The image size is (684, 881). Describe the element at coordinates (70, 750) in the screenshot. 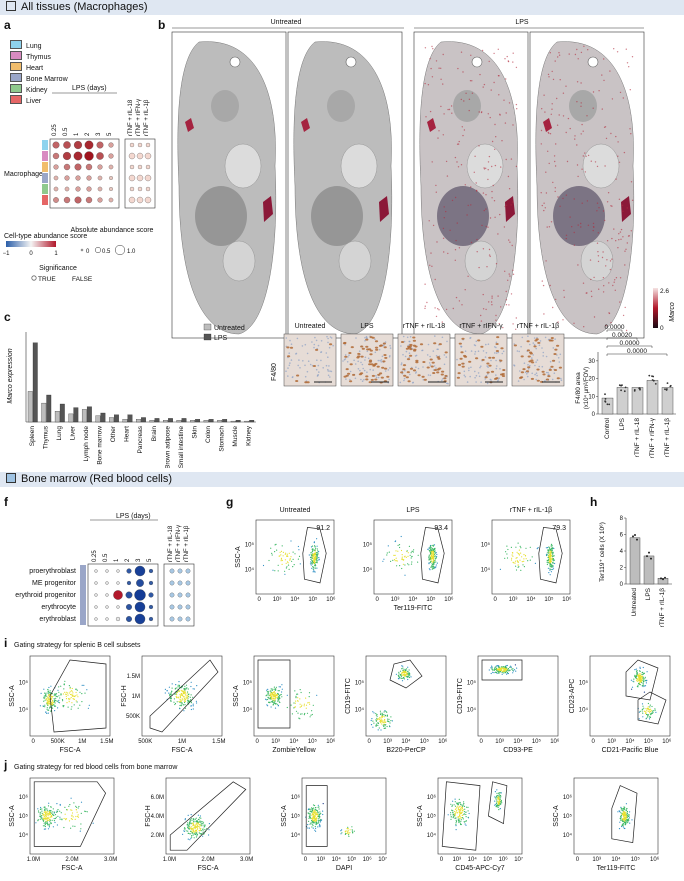

I see `x-axis-label: FSC-A` at that location.